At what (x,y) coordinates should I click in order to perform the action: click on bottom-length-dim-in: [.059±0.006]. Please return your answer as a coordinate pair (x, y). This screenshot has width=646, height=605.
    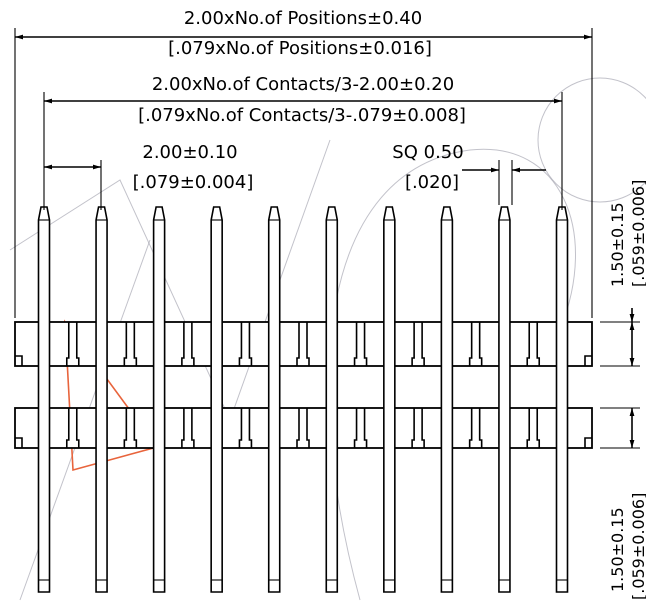
    Looking at the image, I should click on (637, 546).